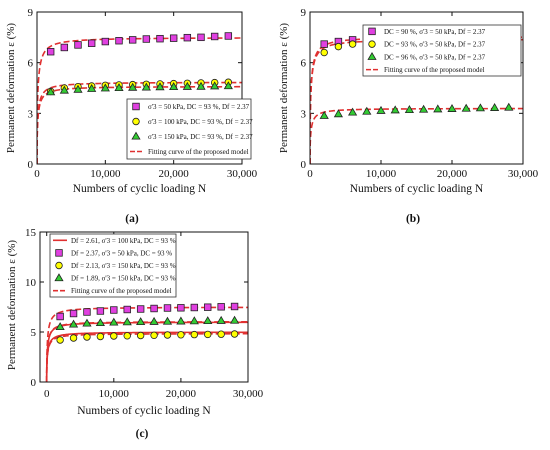 The image size is (550, 450). I want to click on panel-caption: (a), so click(132, 219).